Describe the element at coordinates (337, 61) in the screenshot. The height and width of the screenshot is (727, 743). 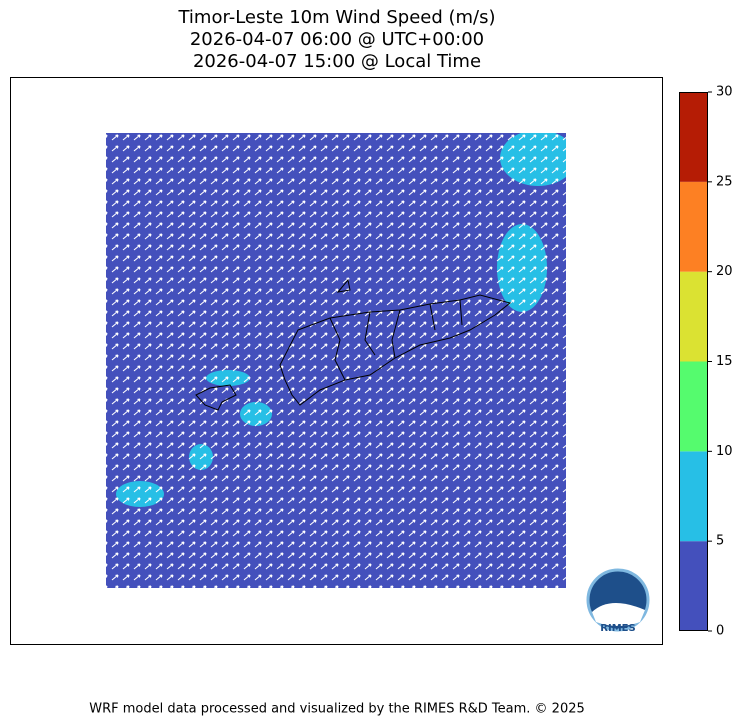
I see `title-line: 2026-04-07 15:00 @ Local Time` at that location.